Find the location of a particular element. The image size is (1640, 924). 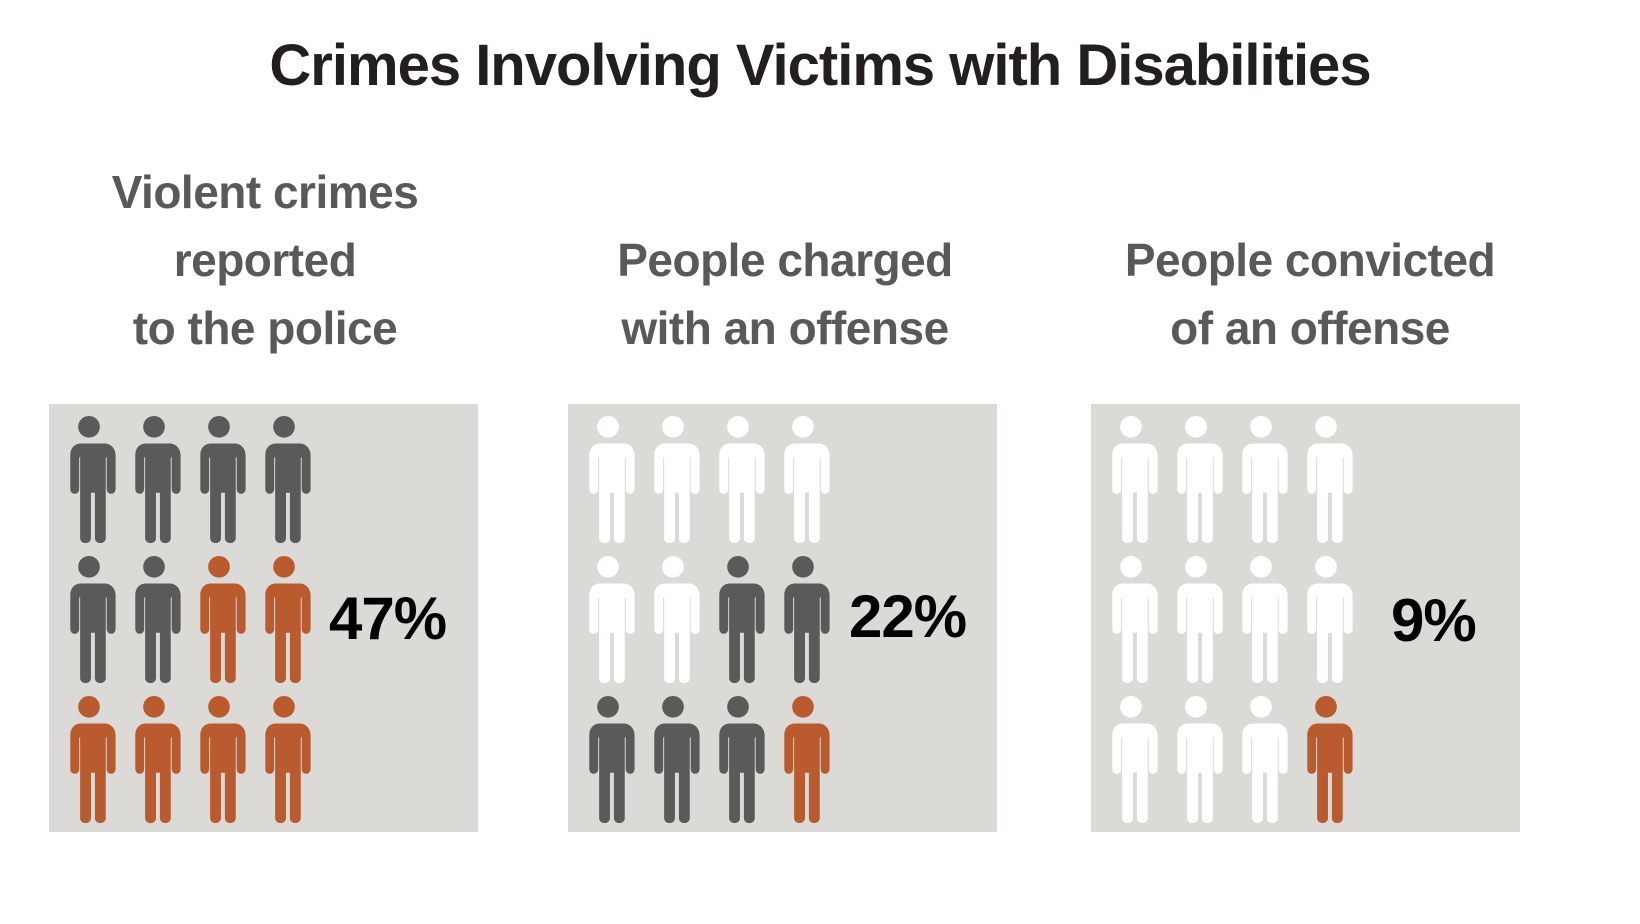

percent-value: 47% is located at coordinates (388, 618).